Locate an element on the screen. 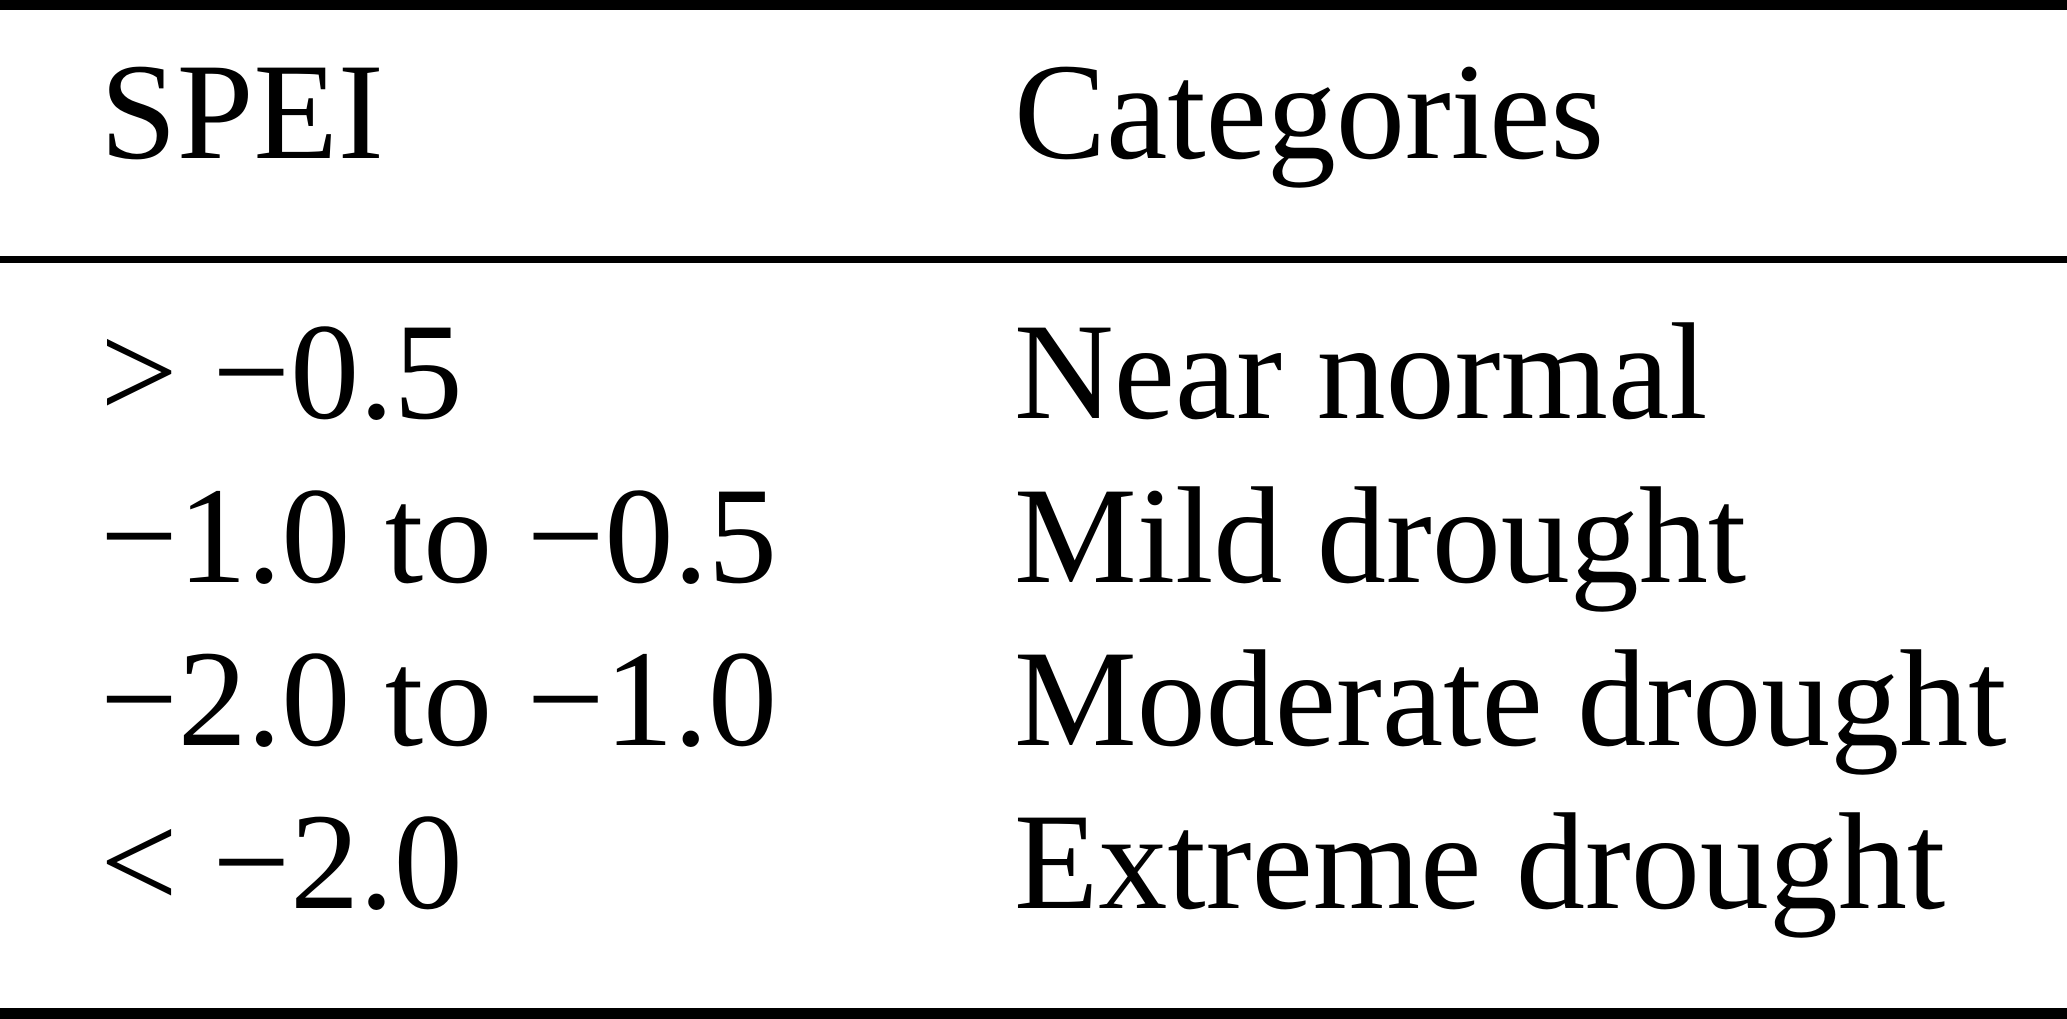 Image resolution: width=2067 pixels, height=1019 pixels. column-header-spei: SPEI is located at coordinates (507, 134).